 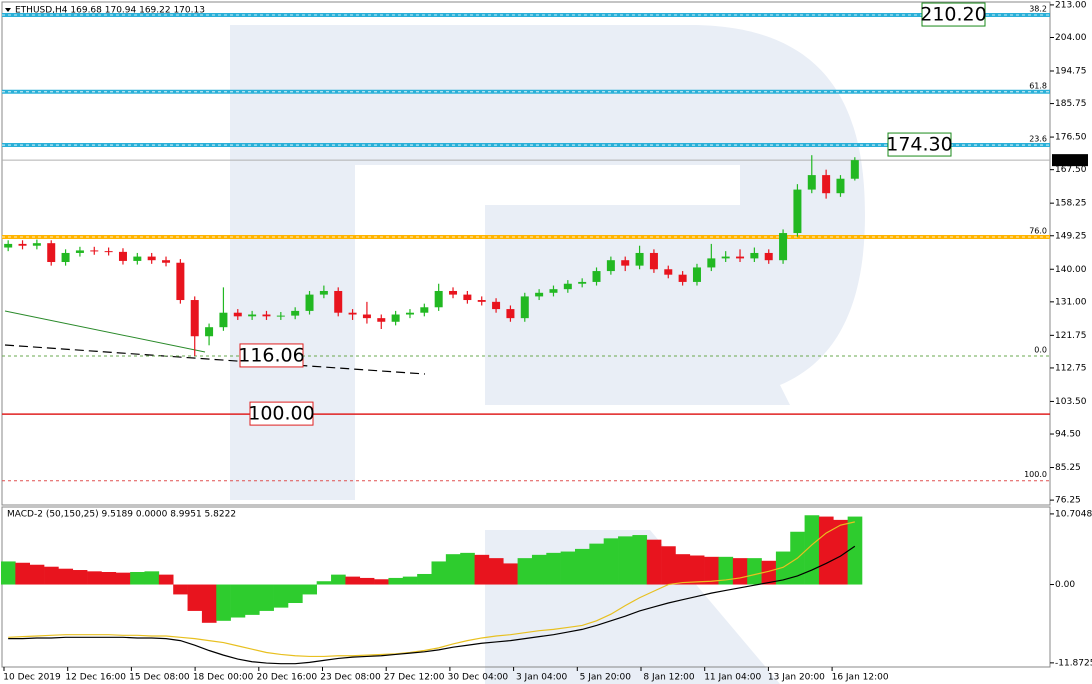 I want to click on y-tick-label: 176.50, so click(x=1071, y=138).